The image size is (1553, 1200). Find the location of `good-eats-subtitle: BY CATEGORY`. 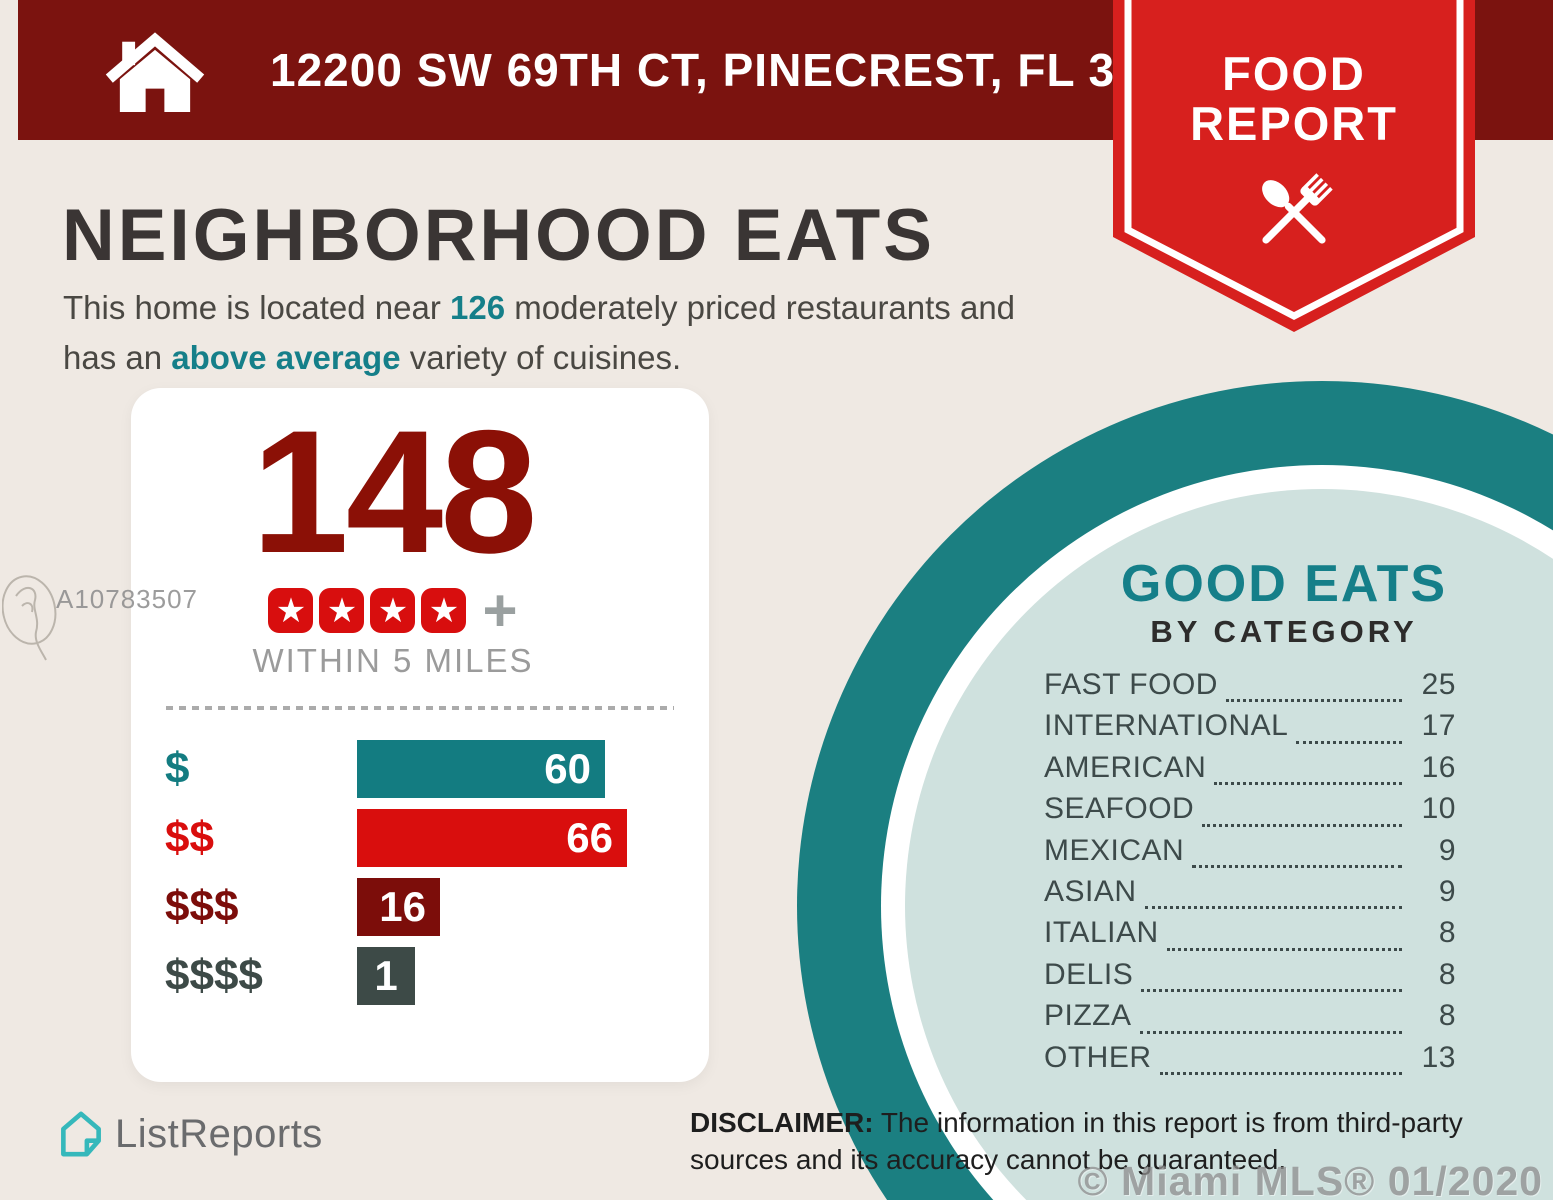

good-eats-subtitle: BY CATEGORY is located at coordinates (1284, 631).